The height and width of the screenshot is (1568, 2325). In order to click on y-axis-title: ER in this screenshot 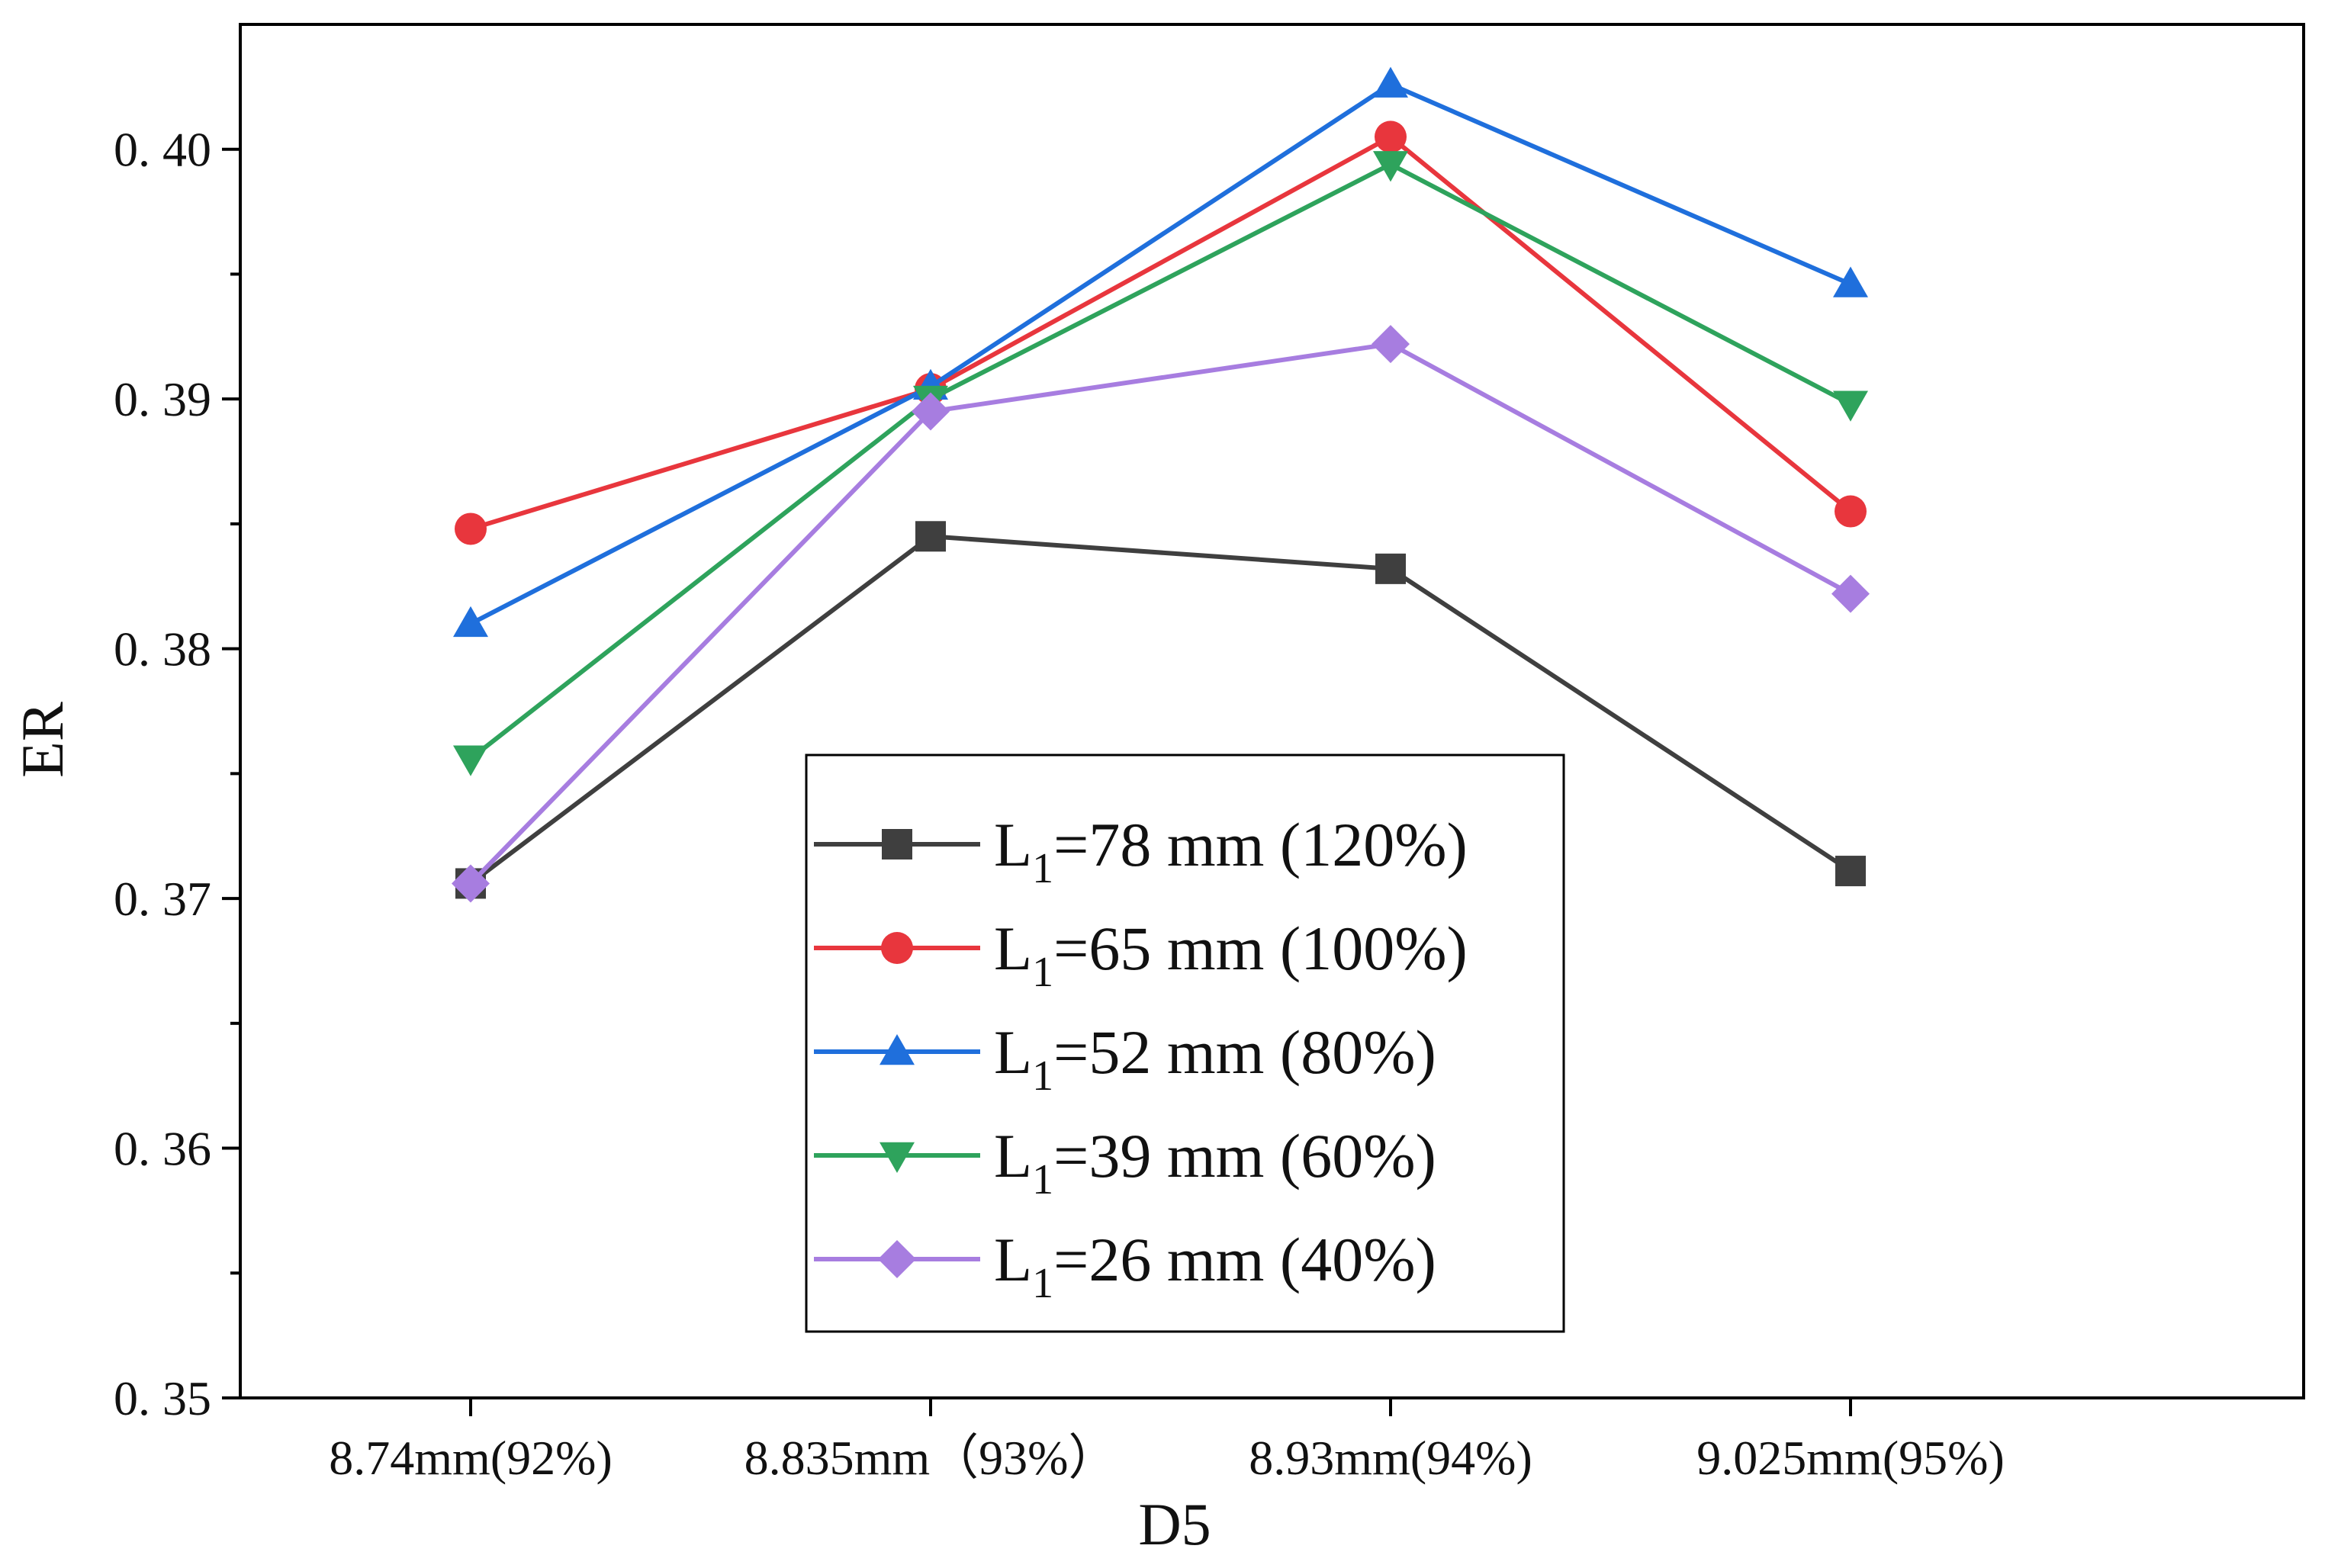, I will do `click(42, 740)`.